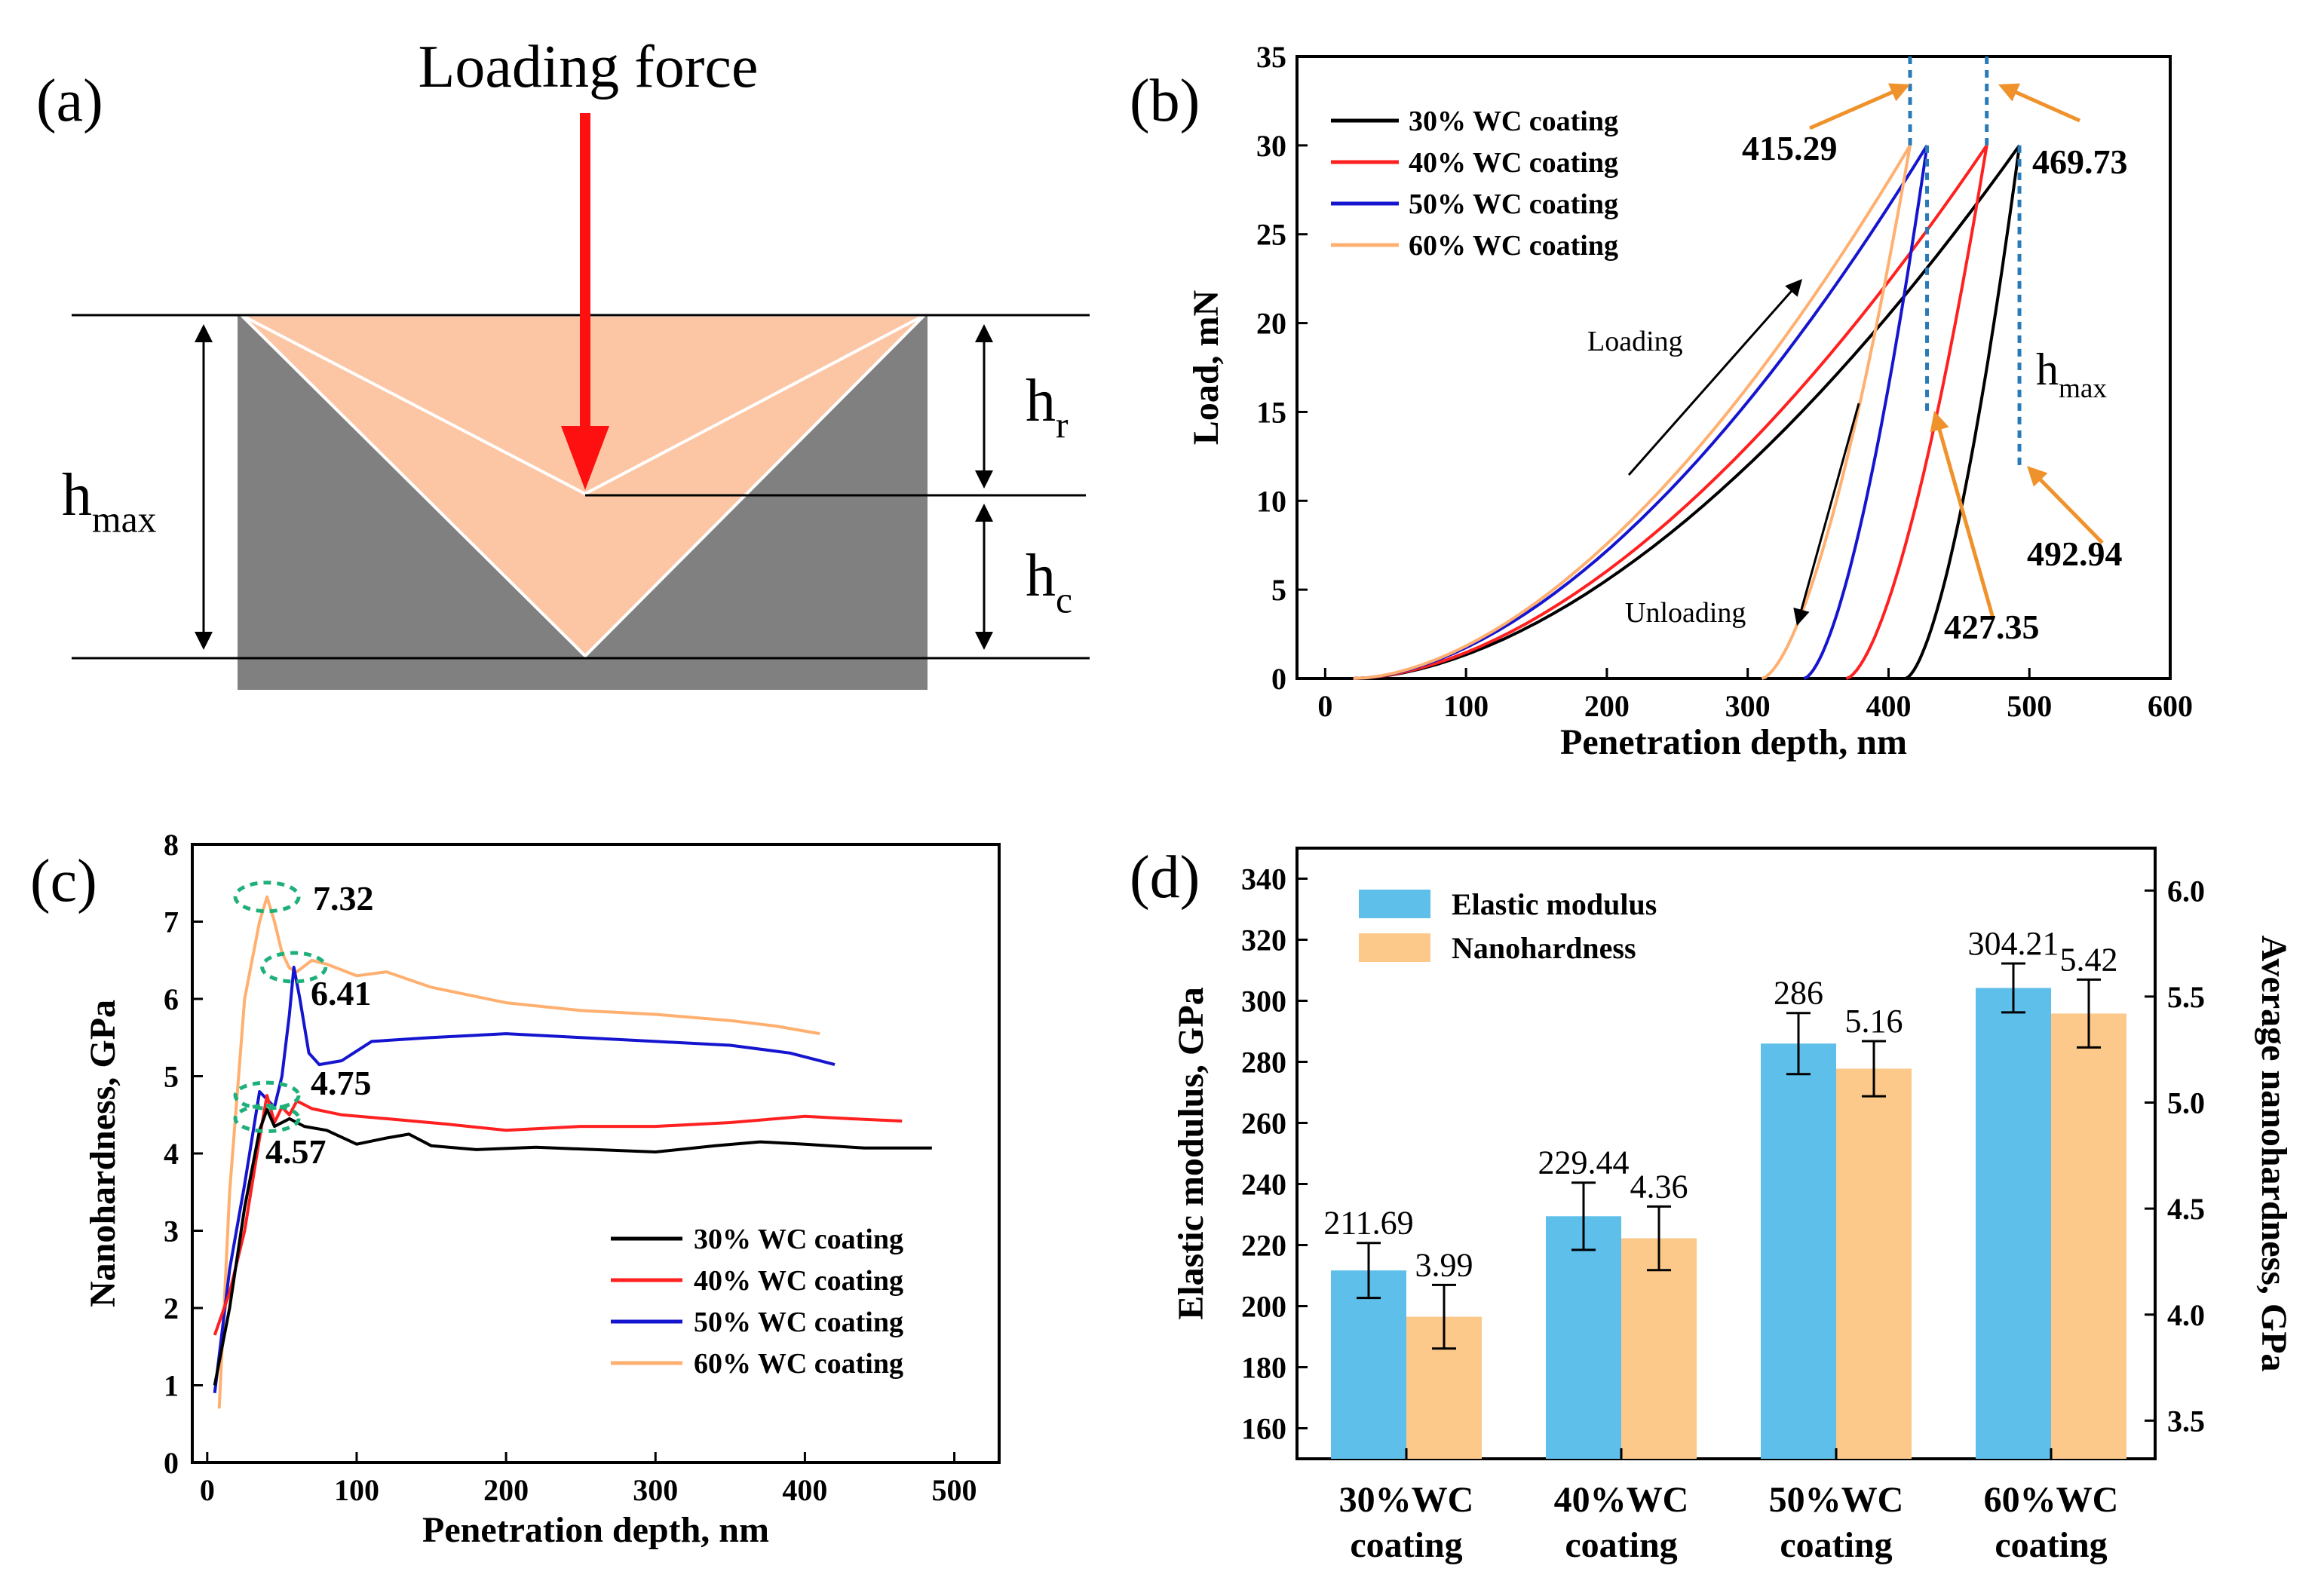 The width and height of the screenshot is (2315, 1596). Describe the element at coordinates (1584, 1163) in the screenshot. I see `value-label-elastic-2: 229.44` at that location.